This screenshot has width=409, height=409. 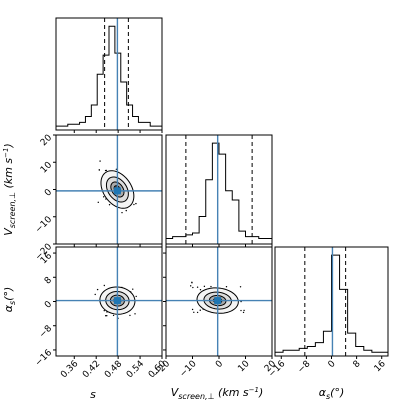 I want to click on x-tick-label-a: 0, so click(x=331, y=364).